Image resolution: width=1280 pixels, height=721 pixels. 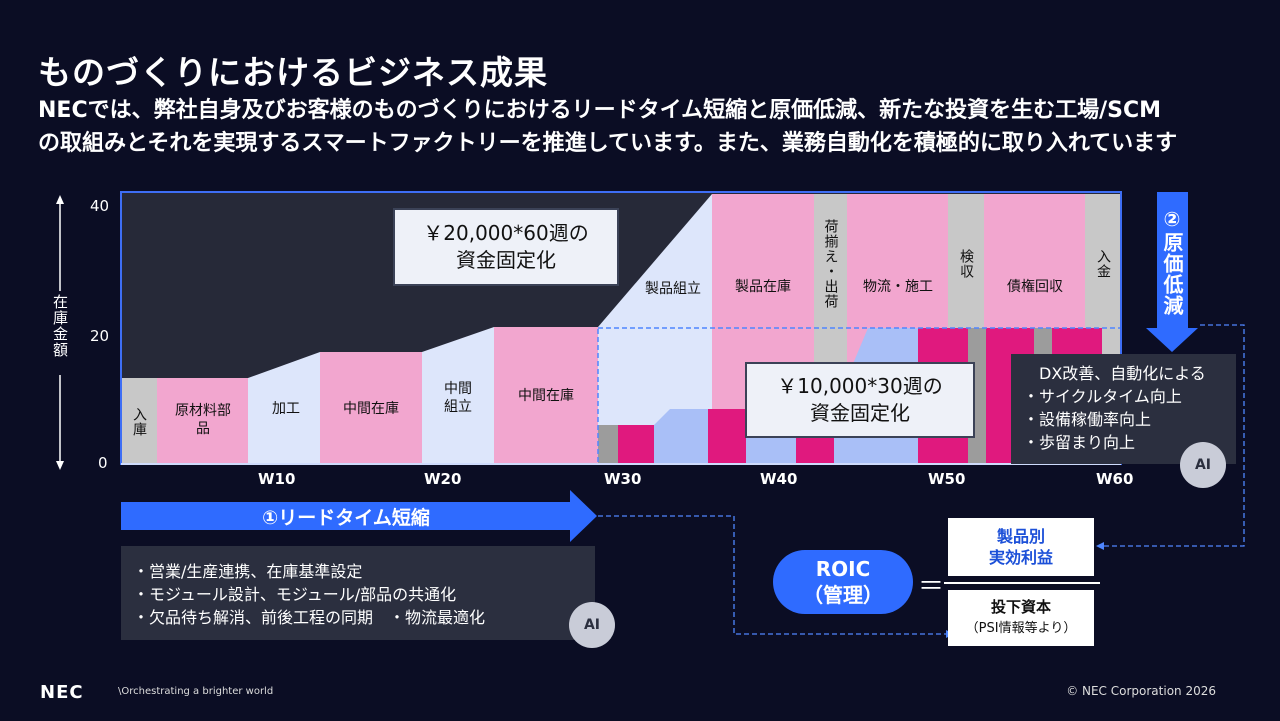 I want to click on label-chukan1: 中間在庫, so click(x=371, y=409).